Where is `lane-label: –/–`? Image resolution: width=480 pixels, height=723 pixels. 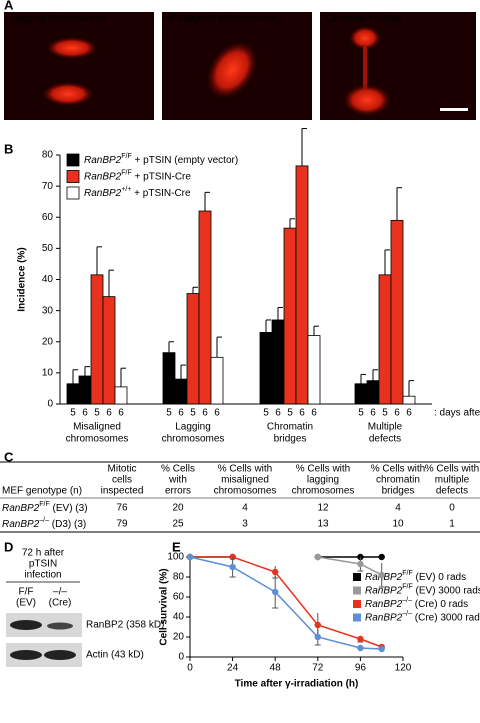
lane-label: –/– is located at coordinates (60, 592).